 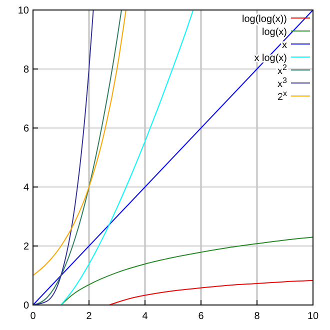 What do you see at coordinates (257, 316) in the screenshot?
I see `x-tick-label: 8` at bounding box center [257, 316].